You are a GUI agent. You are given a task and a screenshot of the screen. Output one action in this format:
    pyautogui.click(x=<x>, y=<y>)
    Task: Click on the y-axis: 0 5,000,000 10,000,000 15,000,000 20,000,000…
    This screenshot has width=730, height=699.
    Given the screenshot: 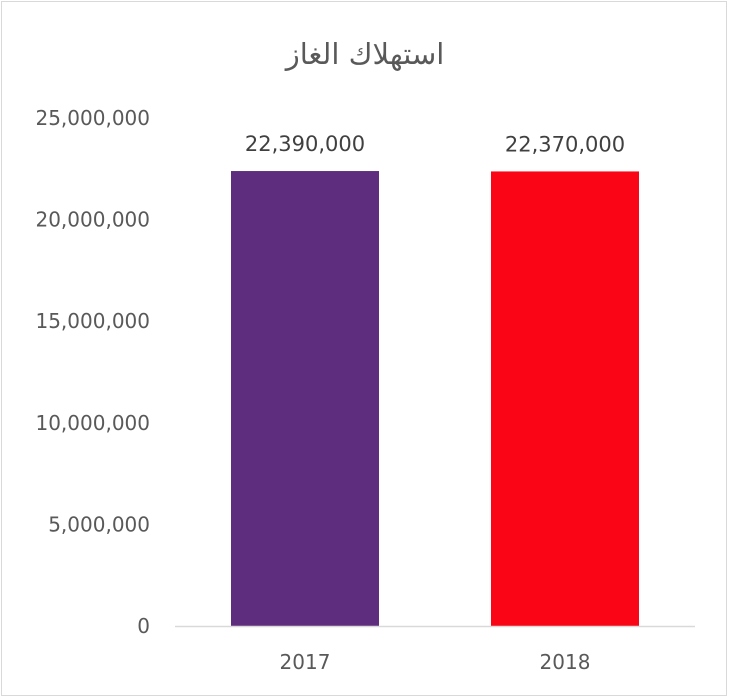 What is the action you would take?
    pyautogui.click(x=92, y=372)
    